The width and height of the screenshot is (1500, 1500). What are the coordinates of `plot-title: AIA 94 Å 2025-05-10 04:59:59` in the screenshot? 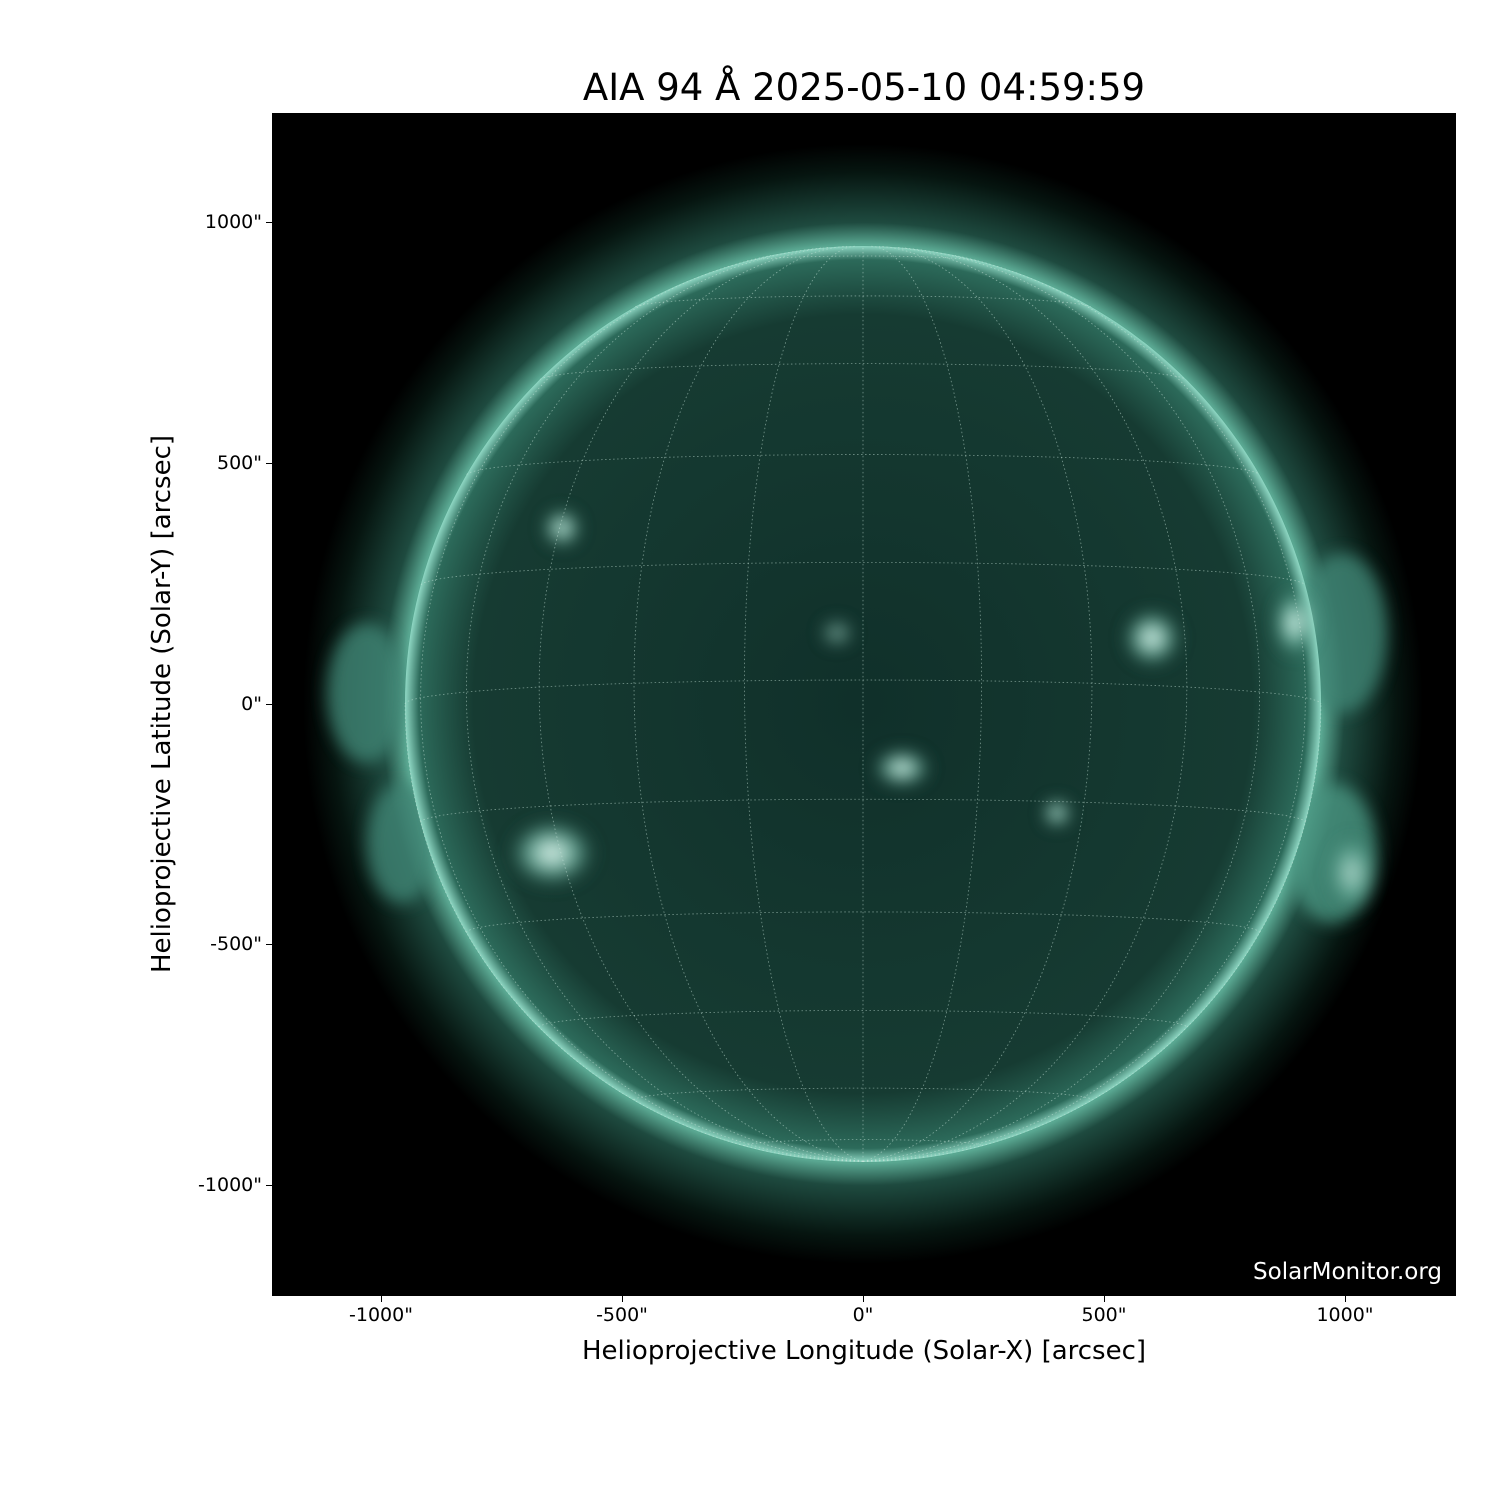 It's located at (864, 87).